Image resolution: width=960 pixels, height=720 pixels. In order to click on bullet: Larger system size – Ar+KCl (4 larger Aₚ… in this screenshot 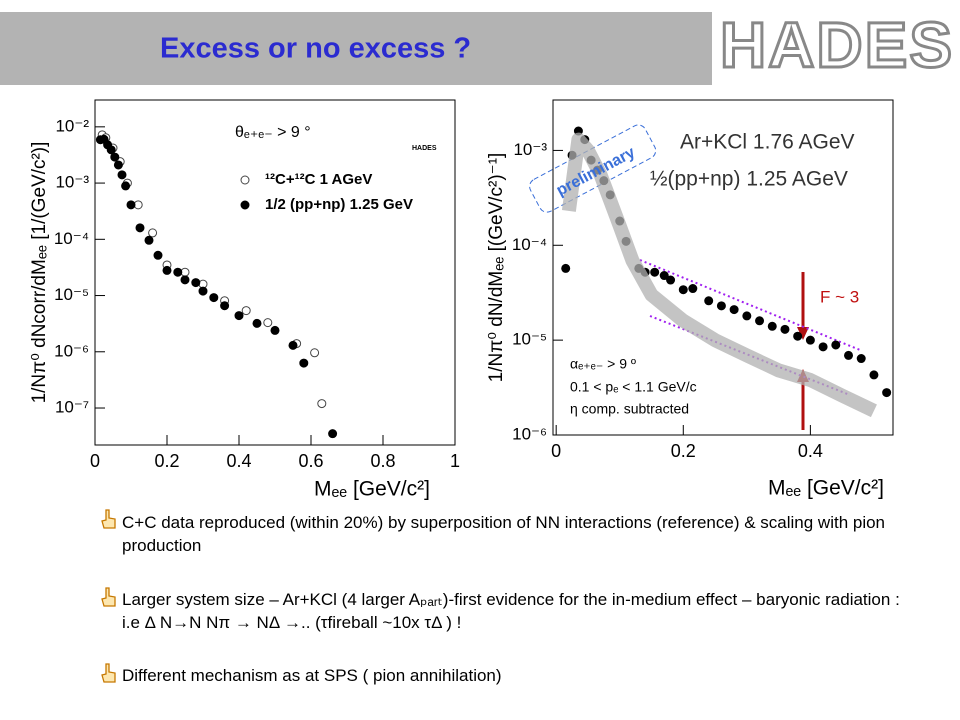, I will do `click(511, 611)`.